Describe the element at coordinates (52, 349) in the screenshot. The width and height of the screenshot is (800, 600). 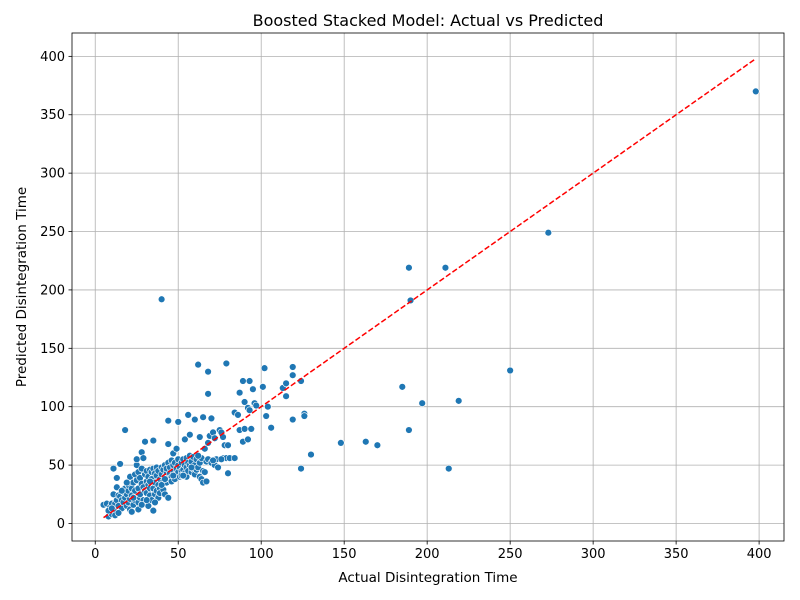
I see `y-tick-label: 150` at that location.